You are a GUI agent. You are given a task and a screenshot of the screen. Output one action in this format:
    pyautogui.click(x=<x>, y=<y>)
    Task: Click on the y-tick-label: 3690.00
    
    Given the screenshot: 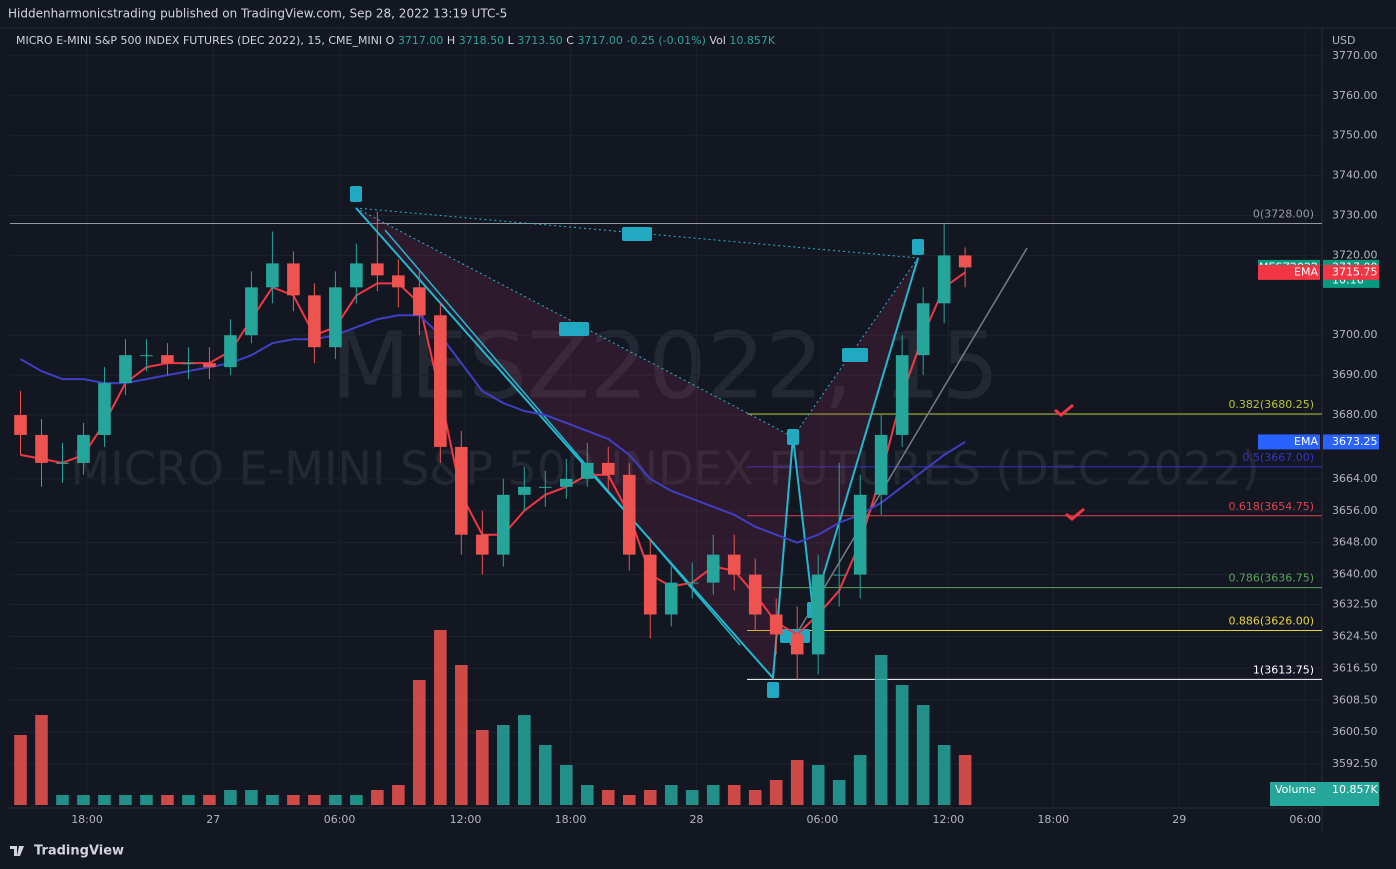 What is the action you would take?
    pyautogui.click(x=1355, y=374)
    